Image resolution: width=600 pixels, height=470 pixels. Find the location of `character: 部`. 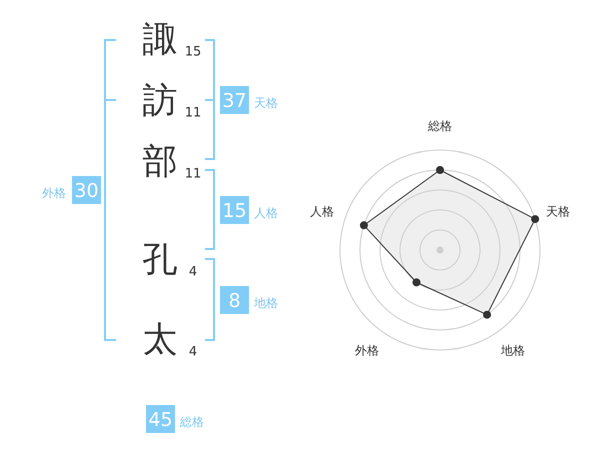

character: 部 is located at coordinates (160, 162).